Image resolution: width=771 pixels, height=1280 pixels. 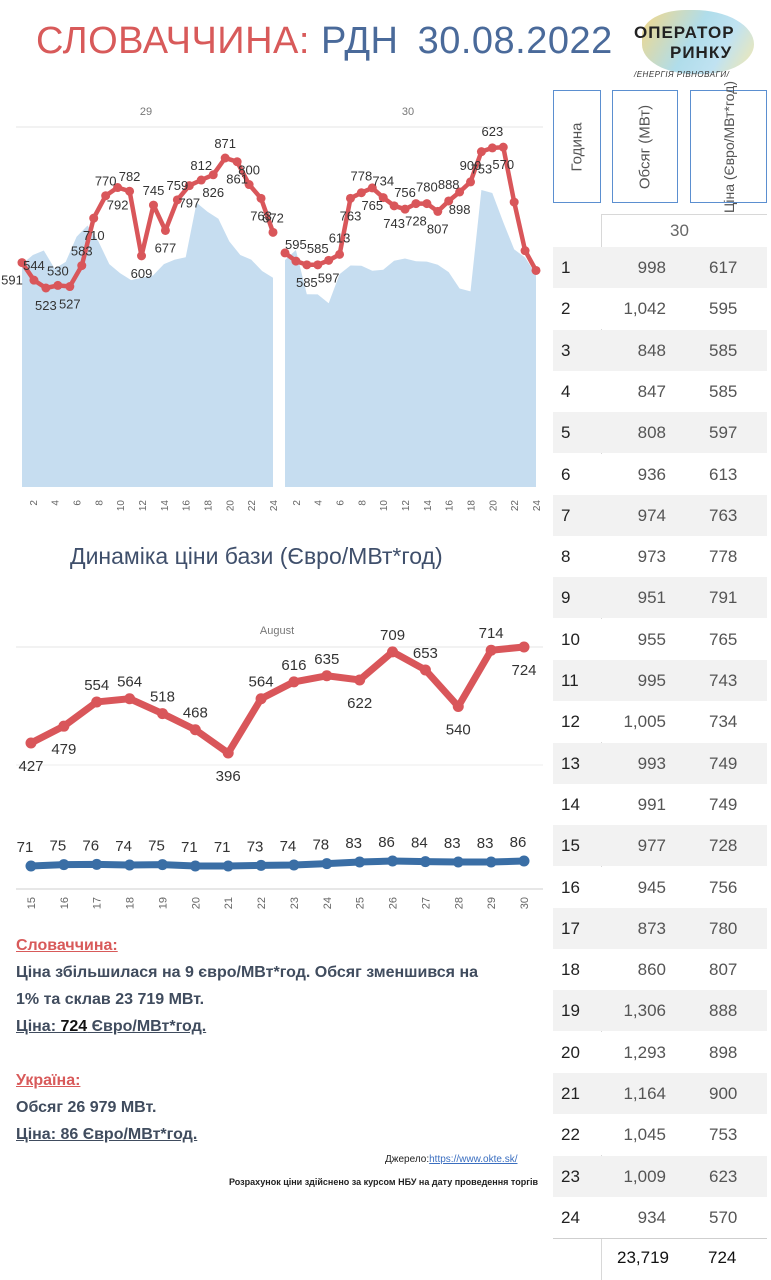 What do you see at coordinates (566, 309) in the screenshot?
I see `row-hour: 2` at bounding box center [566, 309].